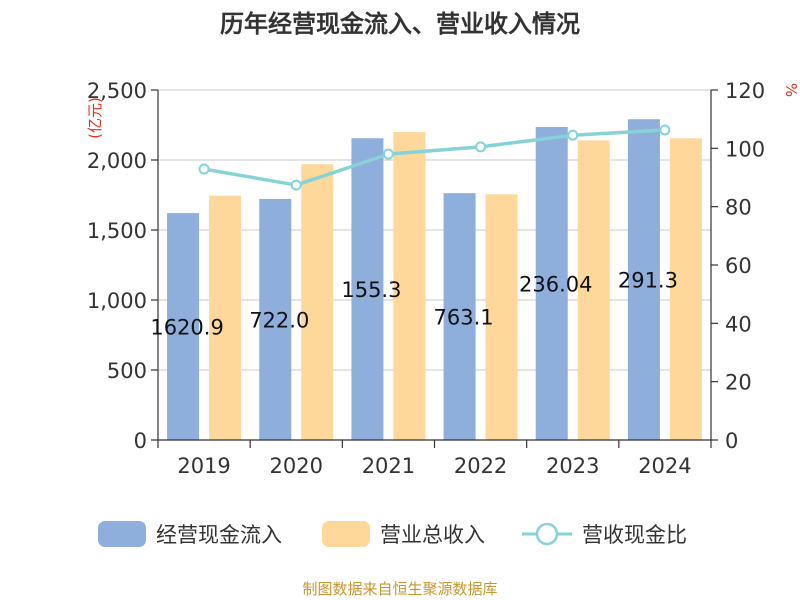 This screenshot has height=600, width=800. Describe the element at coordinates (555, 284) in the screenshot. I see `data-label: 236.04` at that location.